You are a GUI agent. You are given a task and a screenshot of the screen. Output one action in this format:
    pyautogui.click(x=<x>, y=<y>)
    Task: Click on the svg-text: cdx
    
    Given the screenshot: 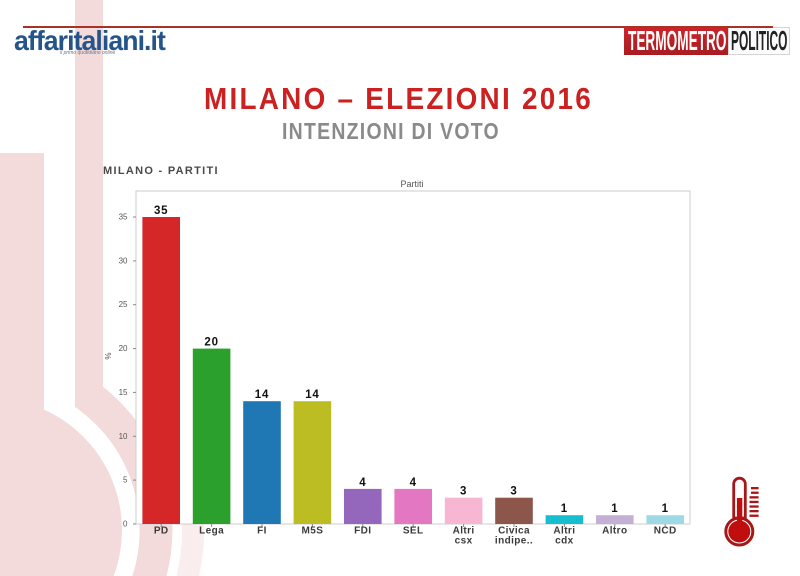 What is the action you would take?
    pyautogui.click(x=564, y=541)
    